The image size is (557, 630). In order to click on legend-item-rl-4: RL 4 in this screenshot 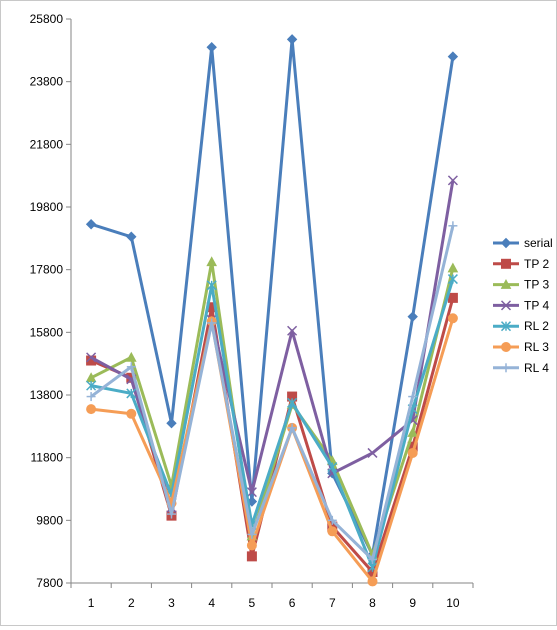, I will do `click(521, 368)`.